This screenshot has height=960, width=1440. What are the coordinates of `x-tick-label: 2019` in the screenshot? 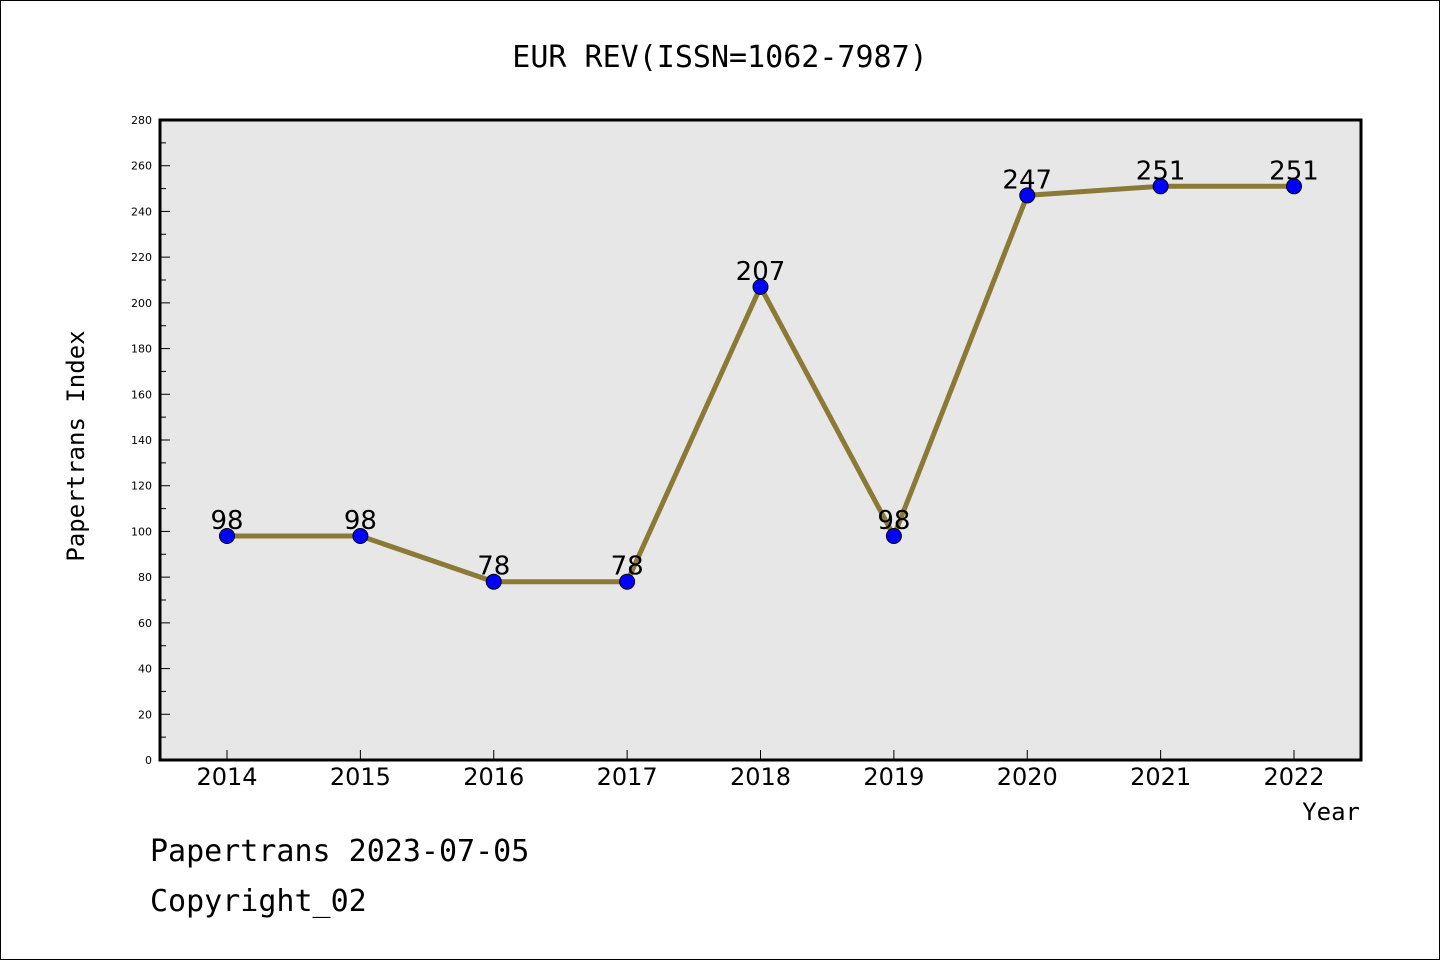 It's located at (893, 777).